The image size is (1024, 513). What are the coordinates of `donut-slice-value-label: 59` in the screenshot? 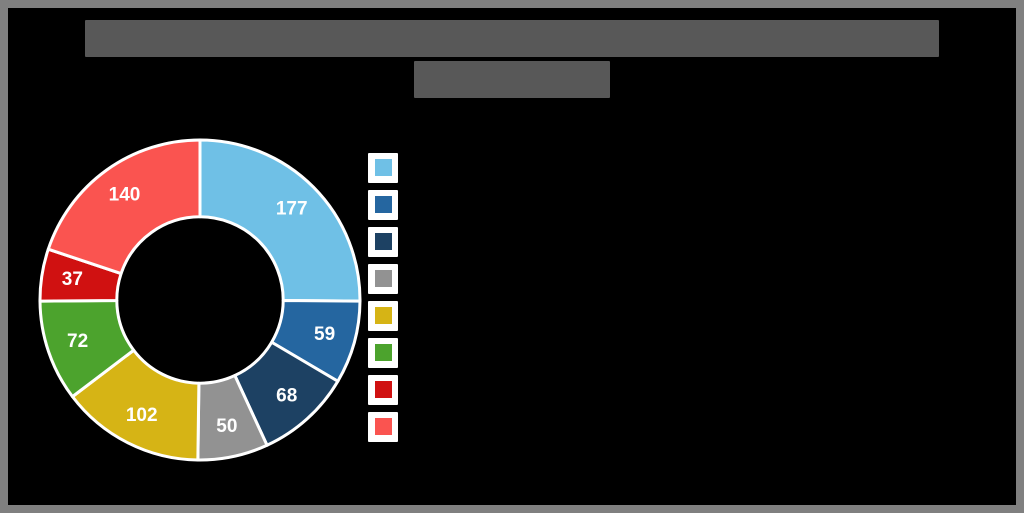 It's located at (324, 334).